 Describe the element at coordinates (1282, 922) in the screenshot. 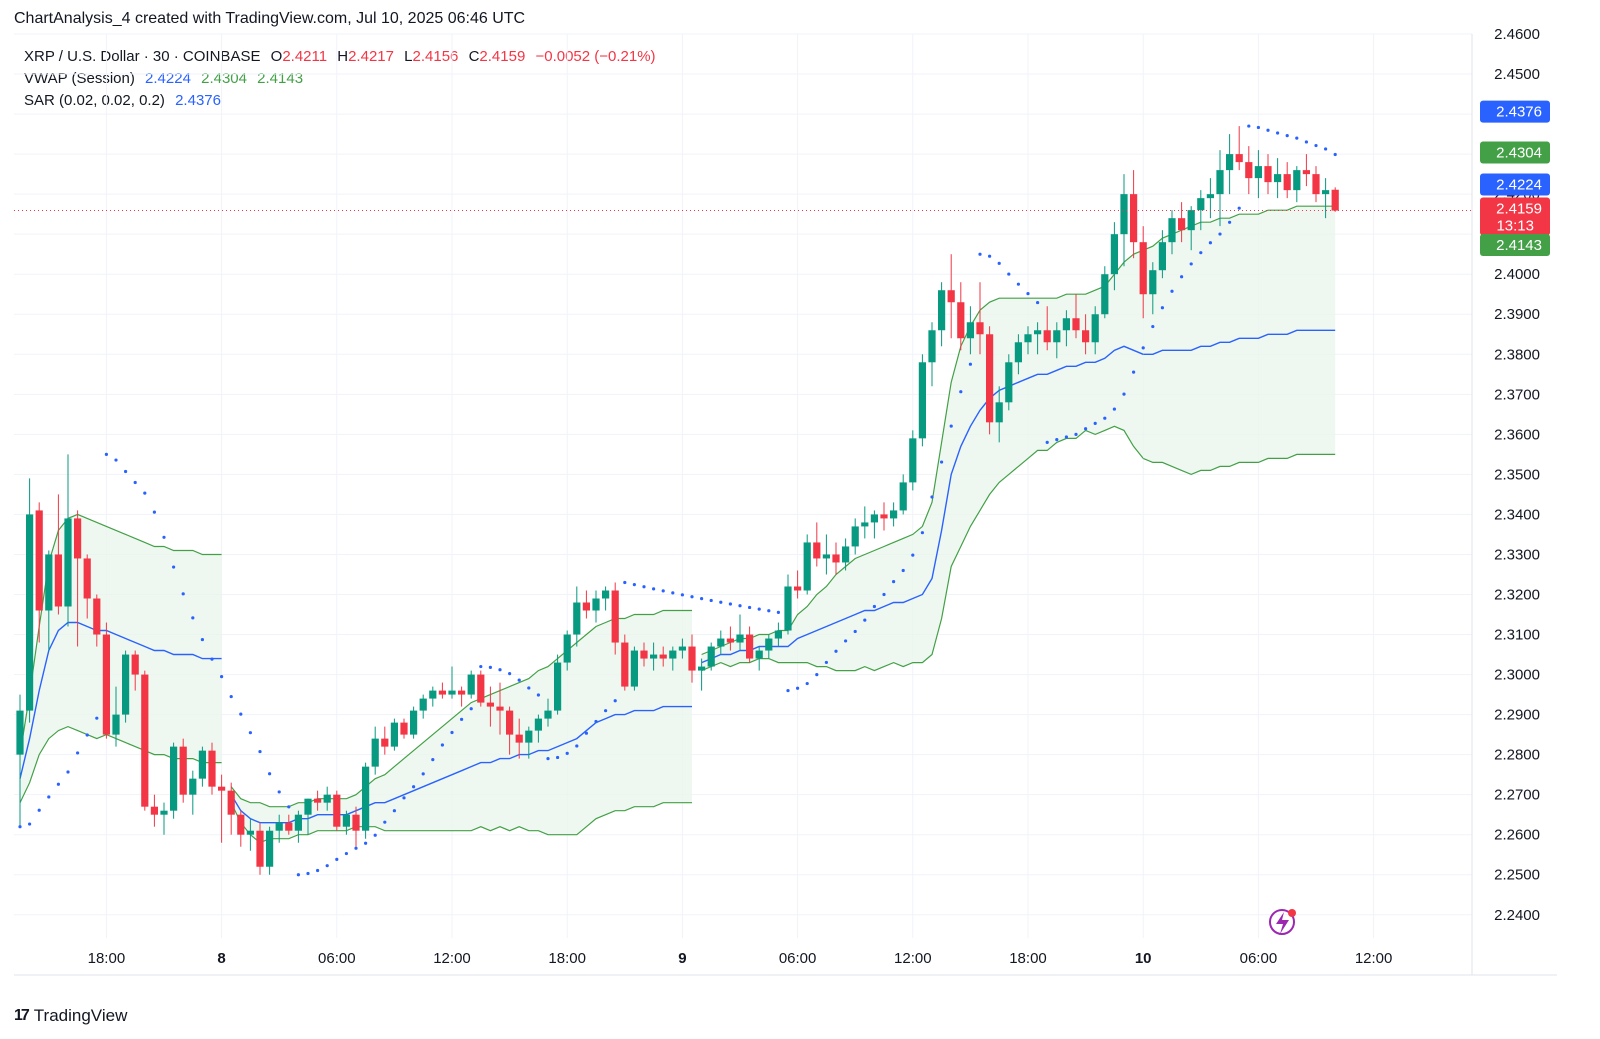

I see `lightning-badge-icon` at that location.